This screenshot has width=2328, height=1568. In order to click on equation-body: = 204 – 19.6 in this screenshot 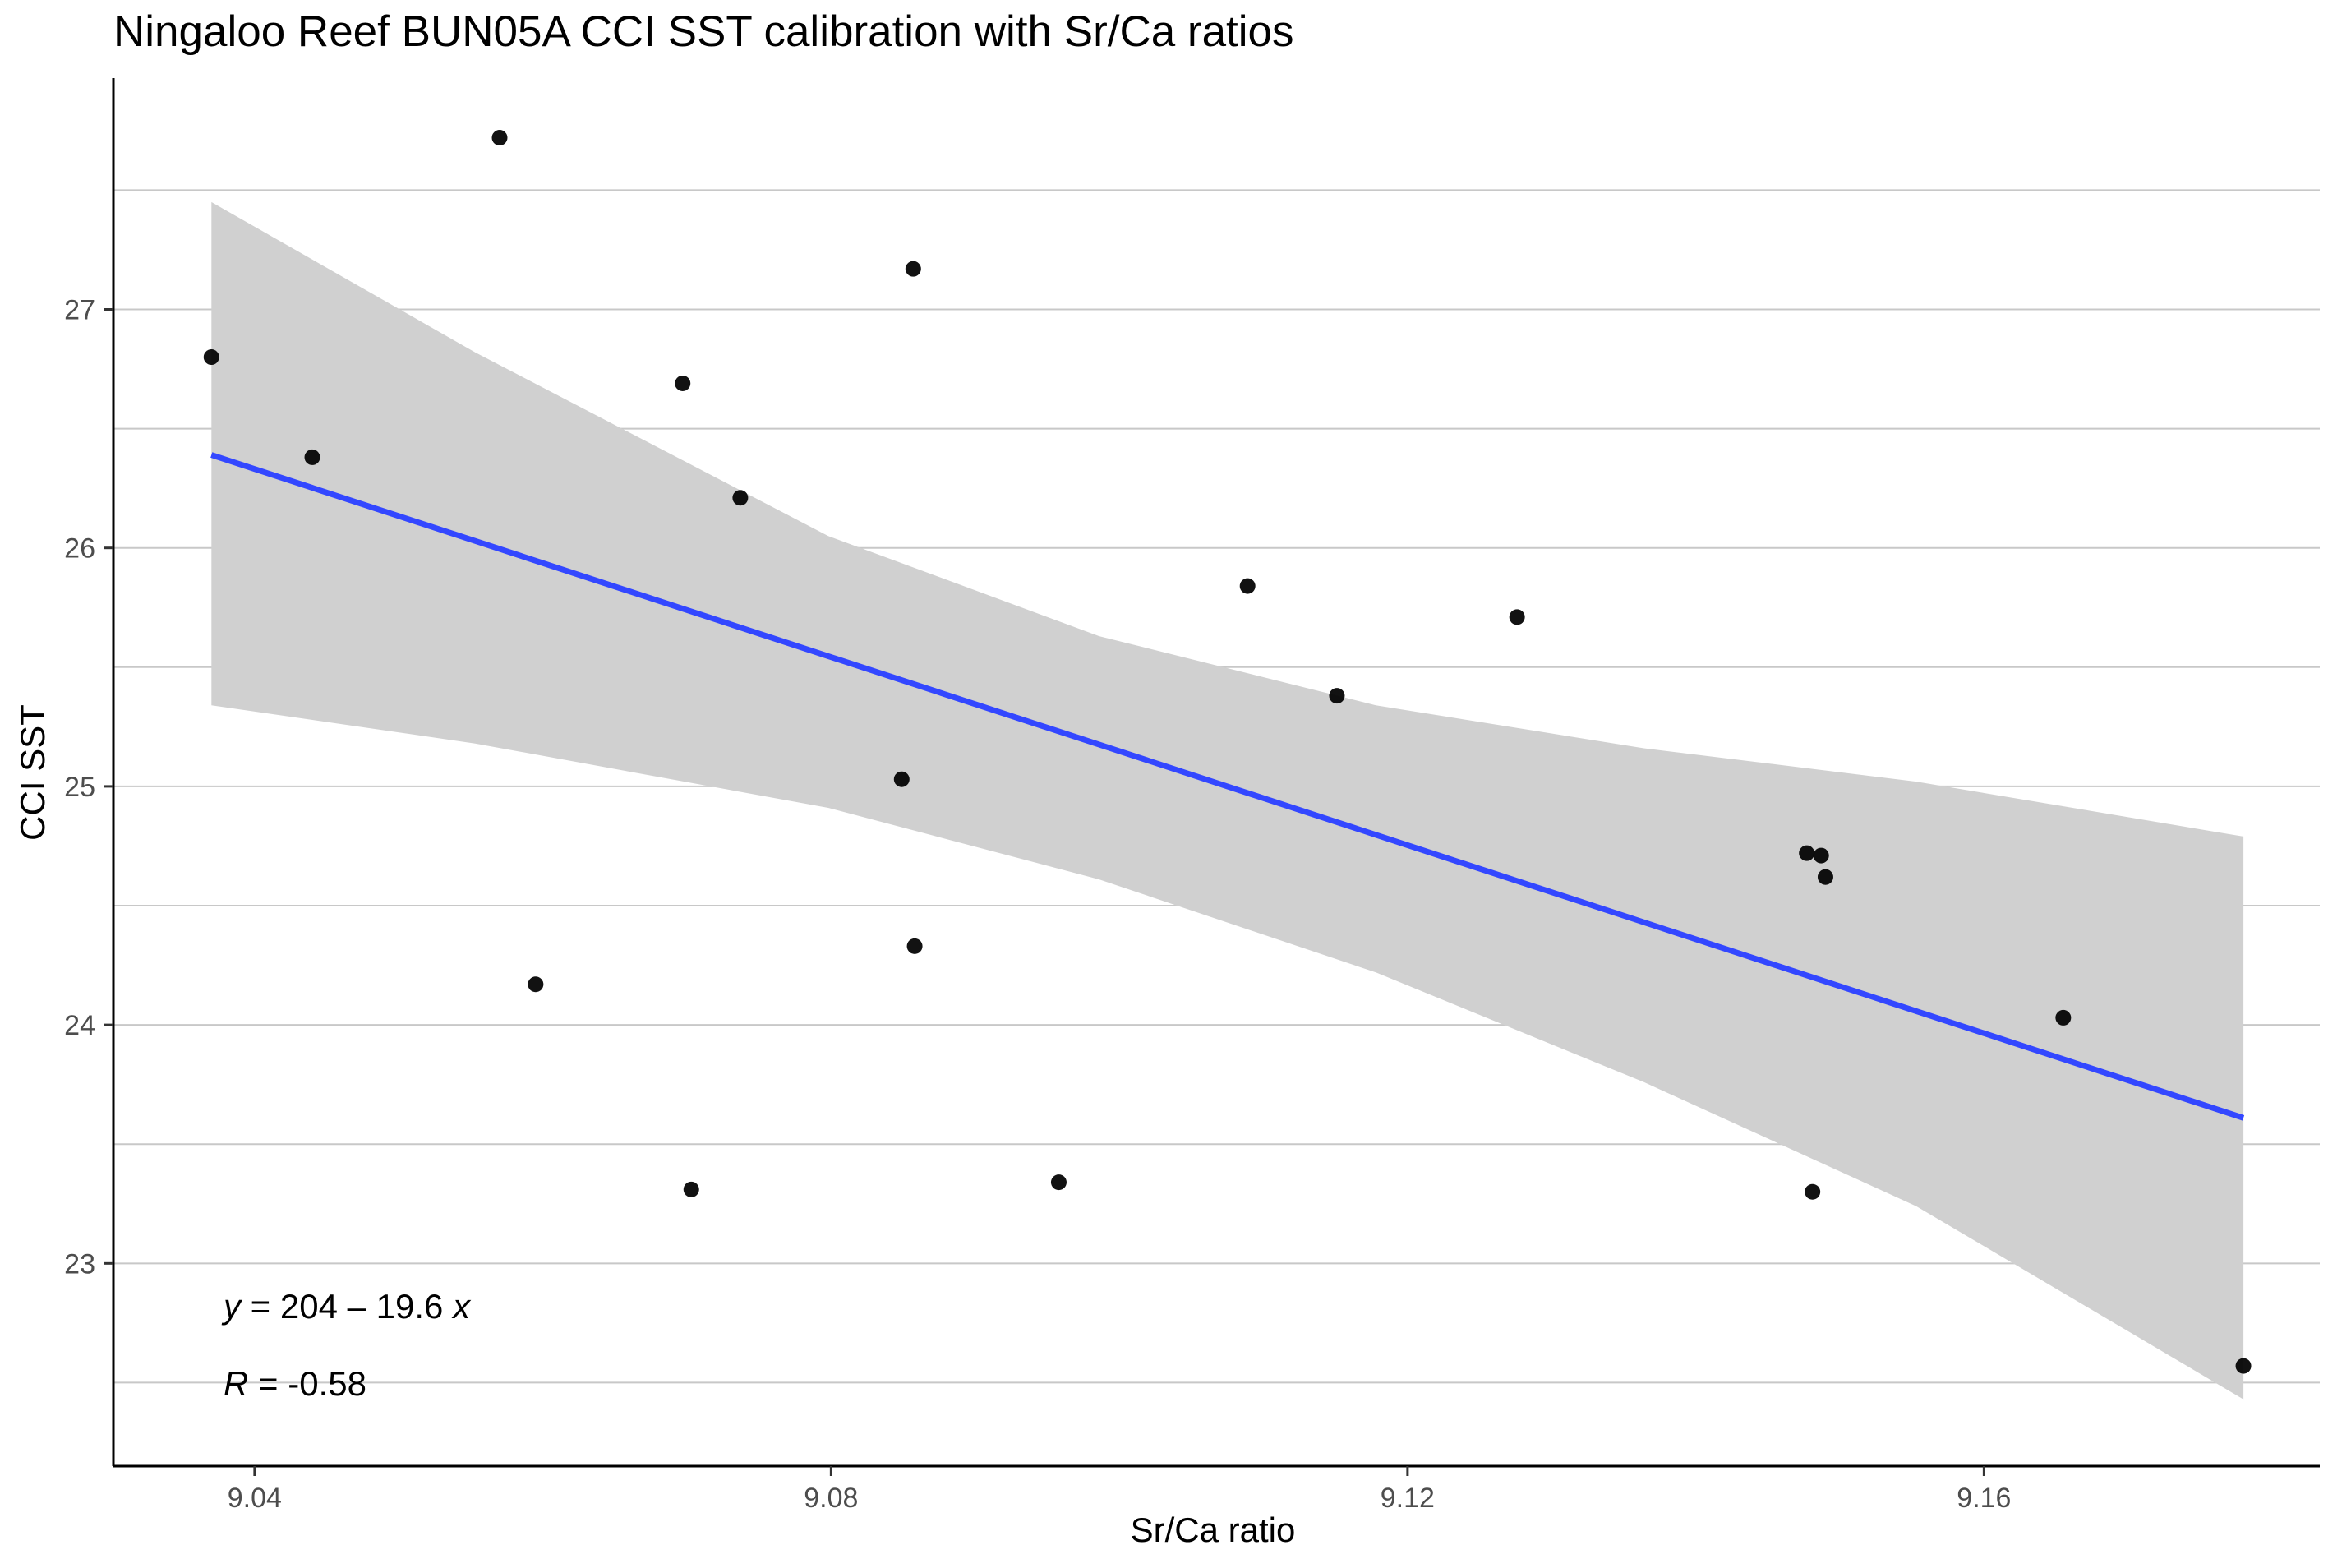, I will do `click(347, 1306)`.